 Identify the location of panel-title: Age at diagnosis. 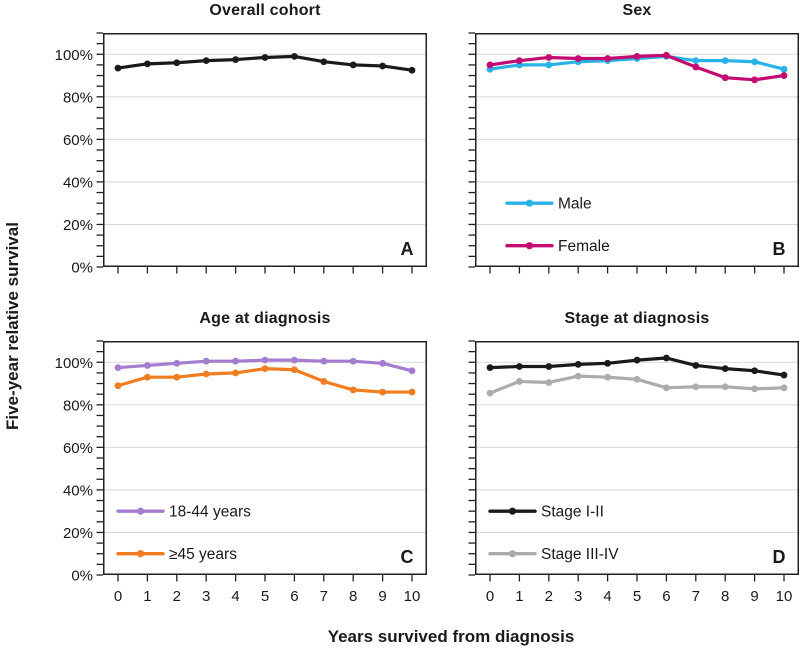
(265, 318).